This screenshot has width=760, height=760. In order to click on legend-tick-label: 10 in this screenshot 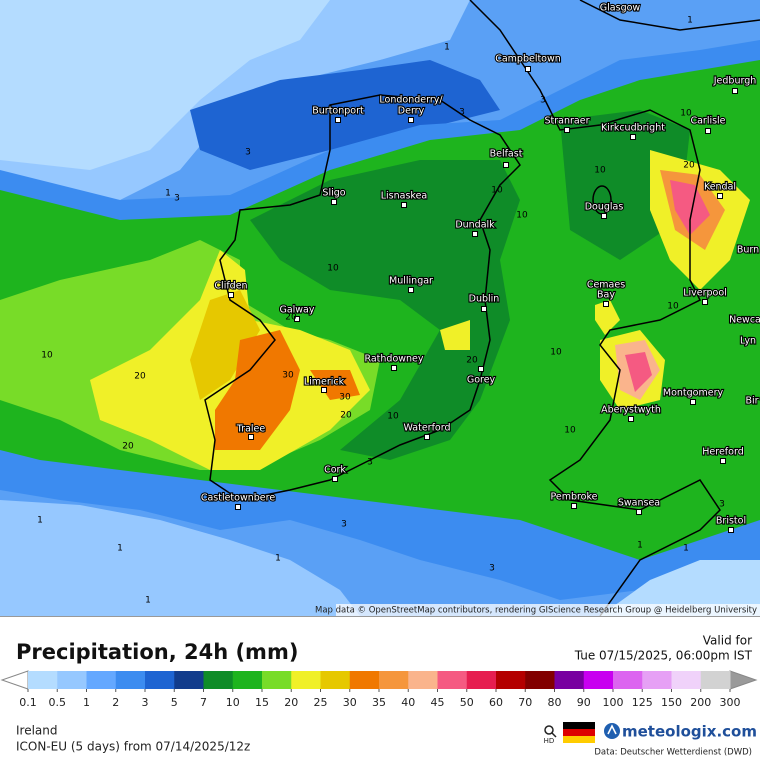, I will do `click(233, 702)`.